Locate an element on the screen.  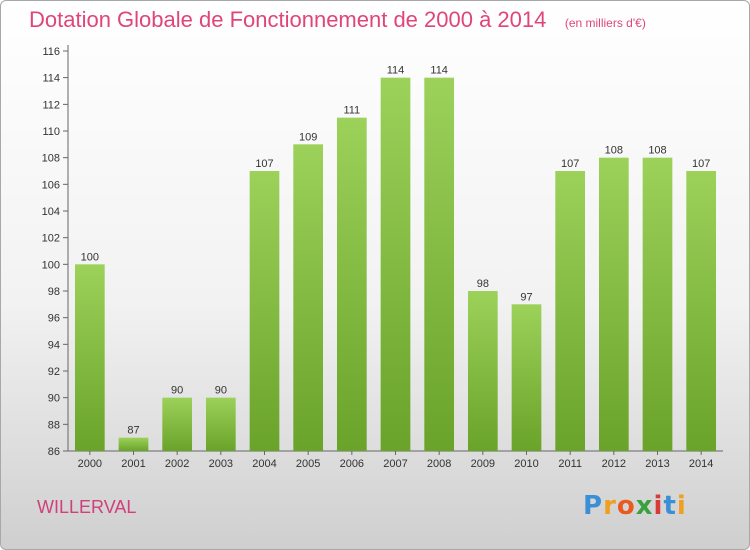
y-tick-label: 96 is located at coordinates (54, 319).